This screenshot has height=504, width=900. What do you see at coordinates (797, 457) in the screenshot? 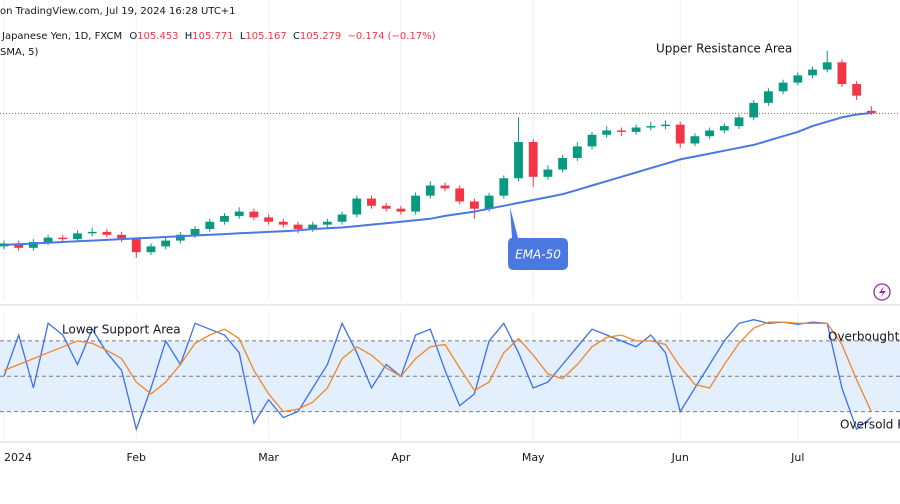
I see `x-tick-label: Jul` at bounding box center [797, 457].